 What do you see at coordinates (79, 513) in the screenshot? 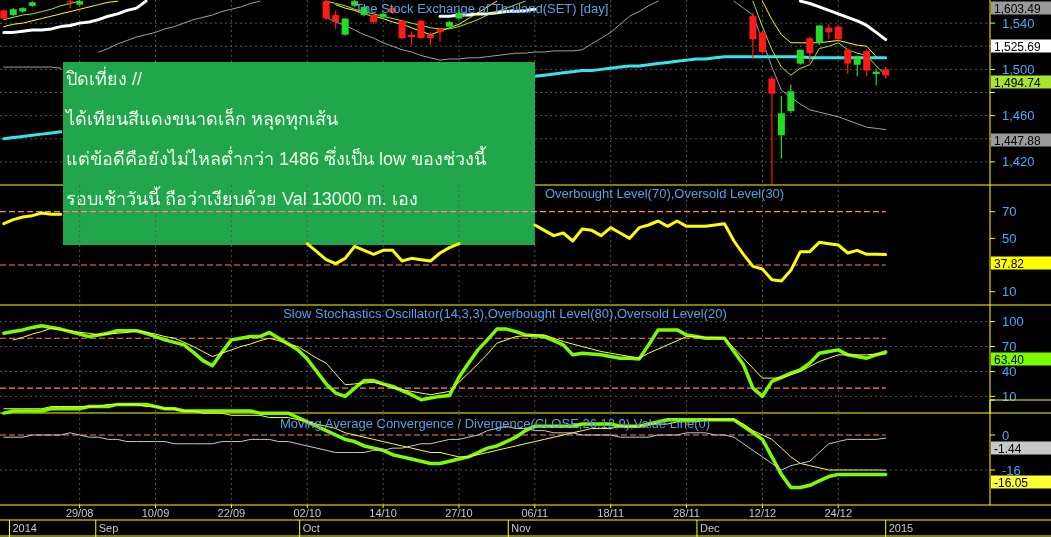
I see `x-tick-label: 29/08` at bounding box center [79, 513].